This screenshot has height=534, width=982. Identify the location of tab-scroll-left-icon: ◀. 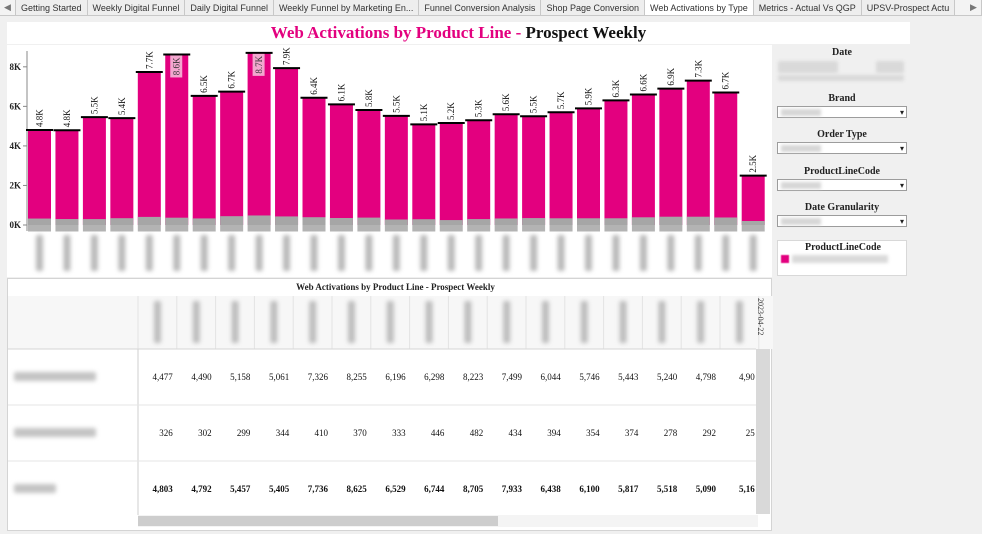
(8, 7).